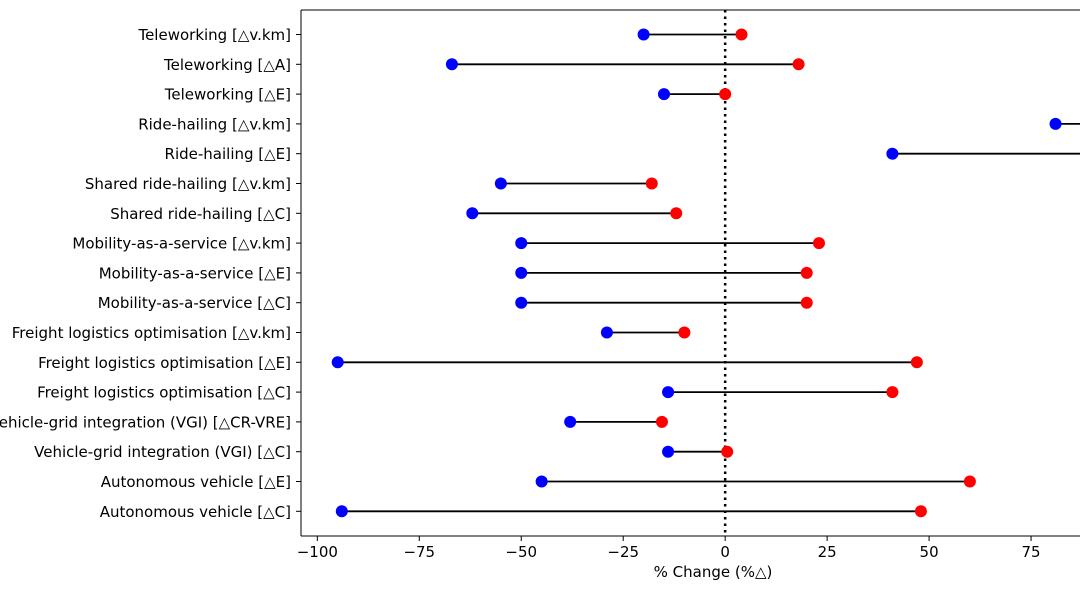 The image size is (1080, 590). What do you see at coordinates (195, 512) in the screenshot?
I see `y-tick-label: Autonomous vehicle [△C]` at bounding box center [195, 512].